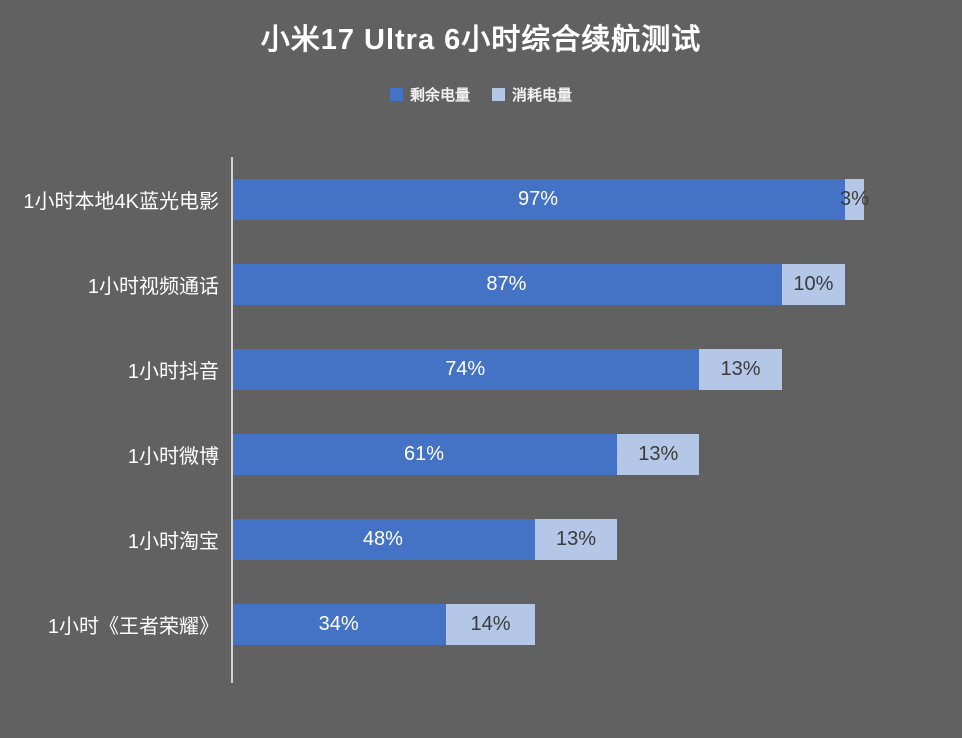  Describe the element at coordinates (498, 94) in the screenshot. I see `legend-swatch-consumed-icon` at that location.